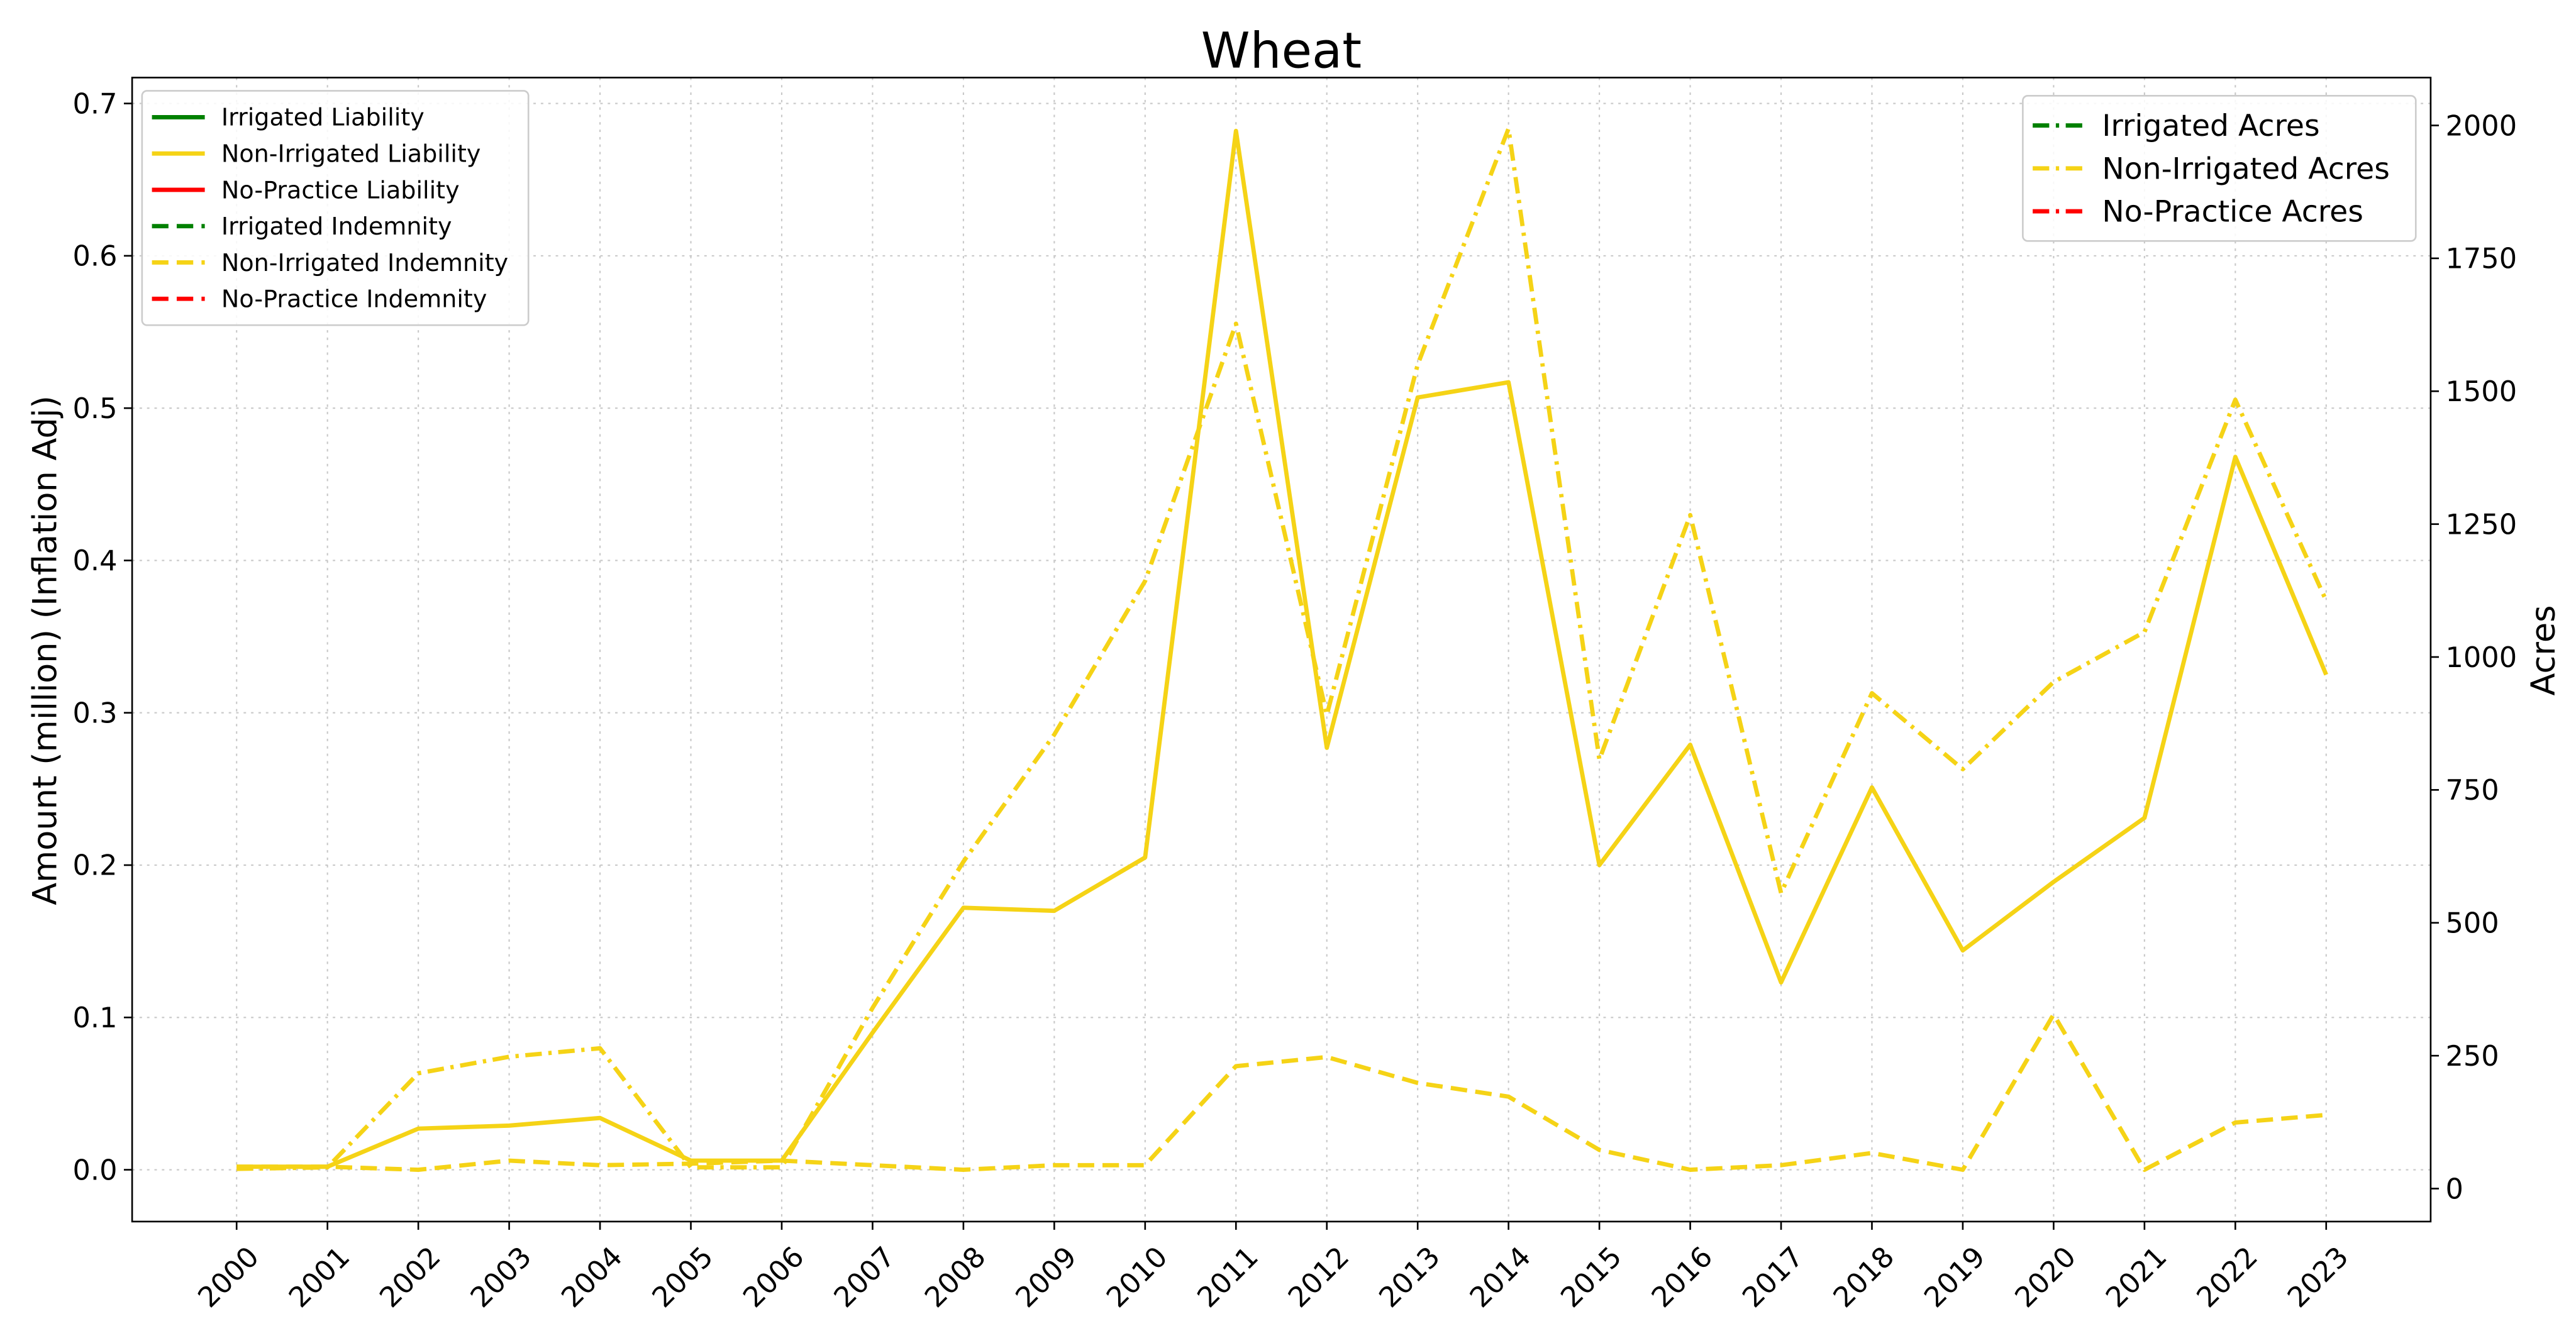 Image resolution: width=2576 pixels, height=1331 pixels. What do you see at coordinates (1137, 1277) in the screenshot?
I see `x-tick-label: 2010` at bounding box center [1137, 1277].